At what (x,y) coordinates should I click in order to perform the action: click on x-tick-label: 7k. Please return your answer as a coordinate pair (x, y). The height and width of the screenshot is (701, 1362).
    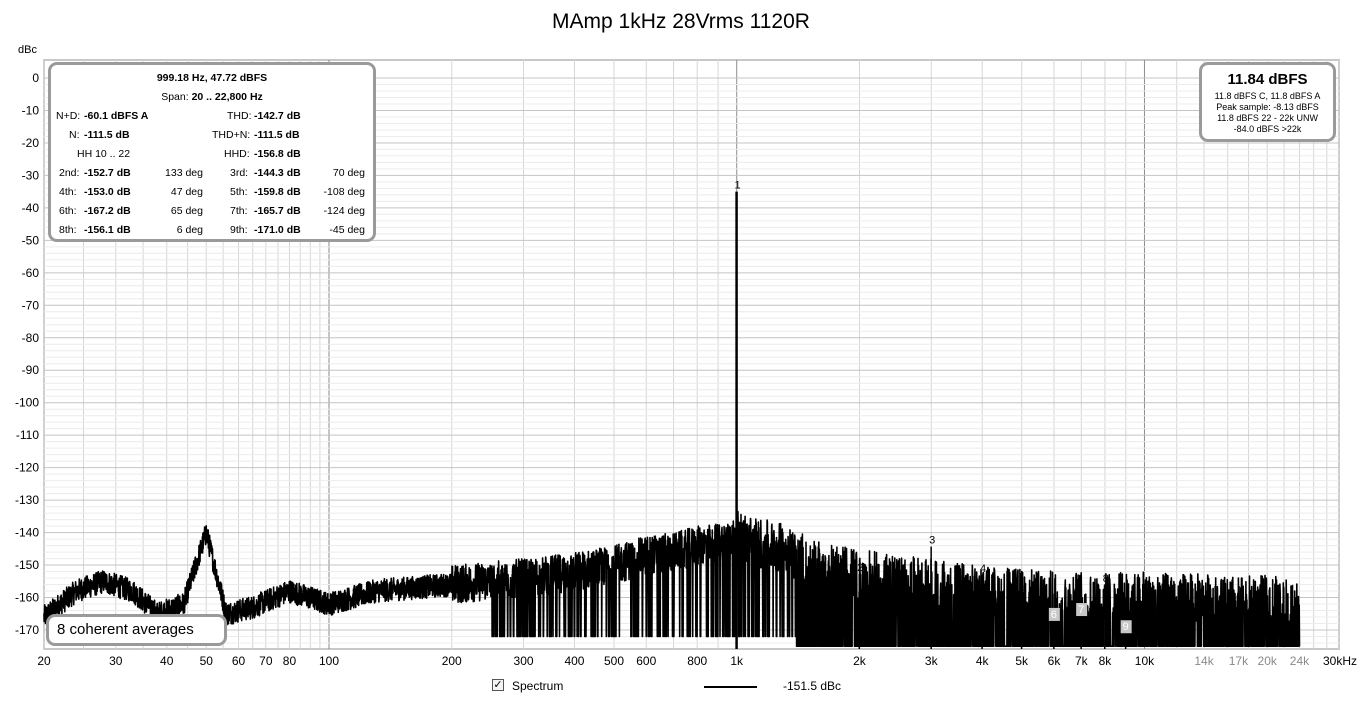
    Looking at the image, I should click on (1082, 661).